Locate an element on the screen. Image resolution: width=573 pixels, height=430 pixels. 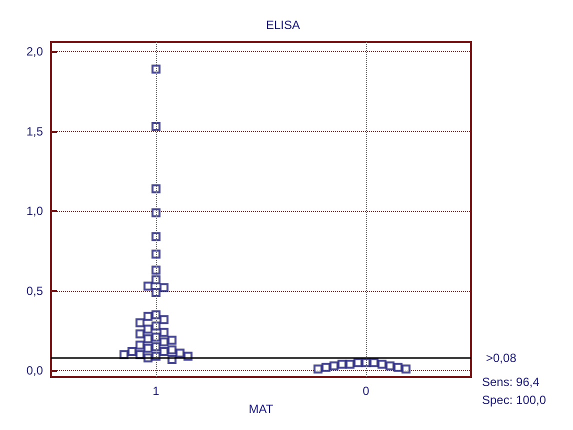
x-axis-title: MAT is located at coordinates (261, 409).